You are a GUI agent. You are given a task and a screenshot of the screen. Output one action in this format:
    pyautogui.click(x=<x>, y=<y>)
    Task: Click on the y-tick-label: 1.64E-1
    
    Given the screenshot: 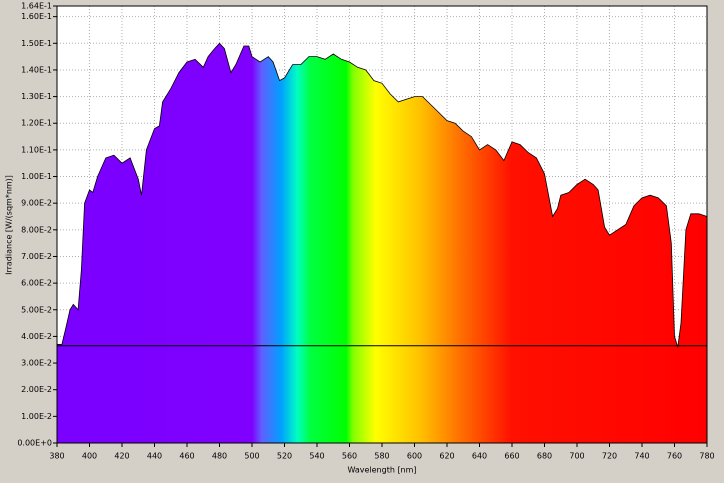 What is the action you would take?
    pyautogui.click(x=36, y=6)
    